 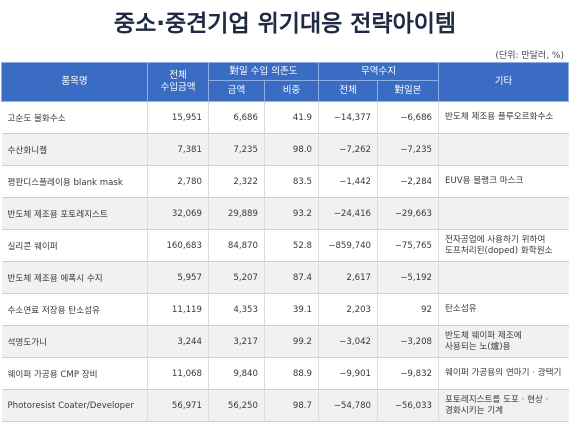 I want to click on cell-trade-japan: −75,765, so click(x=408, y=245).